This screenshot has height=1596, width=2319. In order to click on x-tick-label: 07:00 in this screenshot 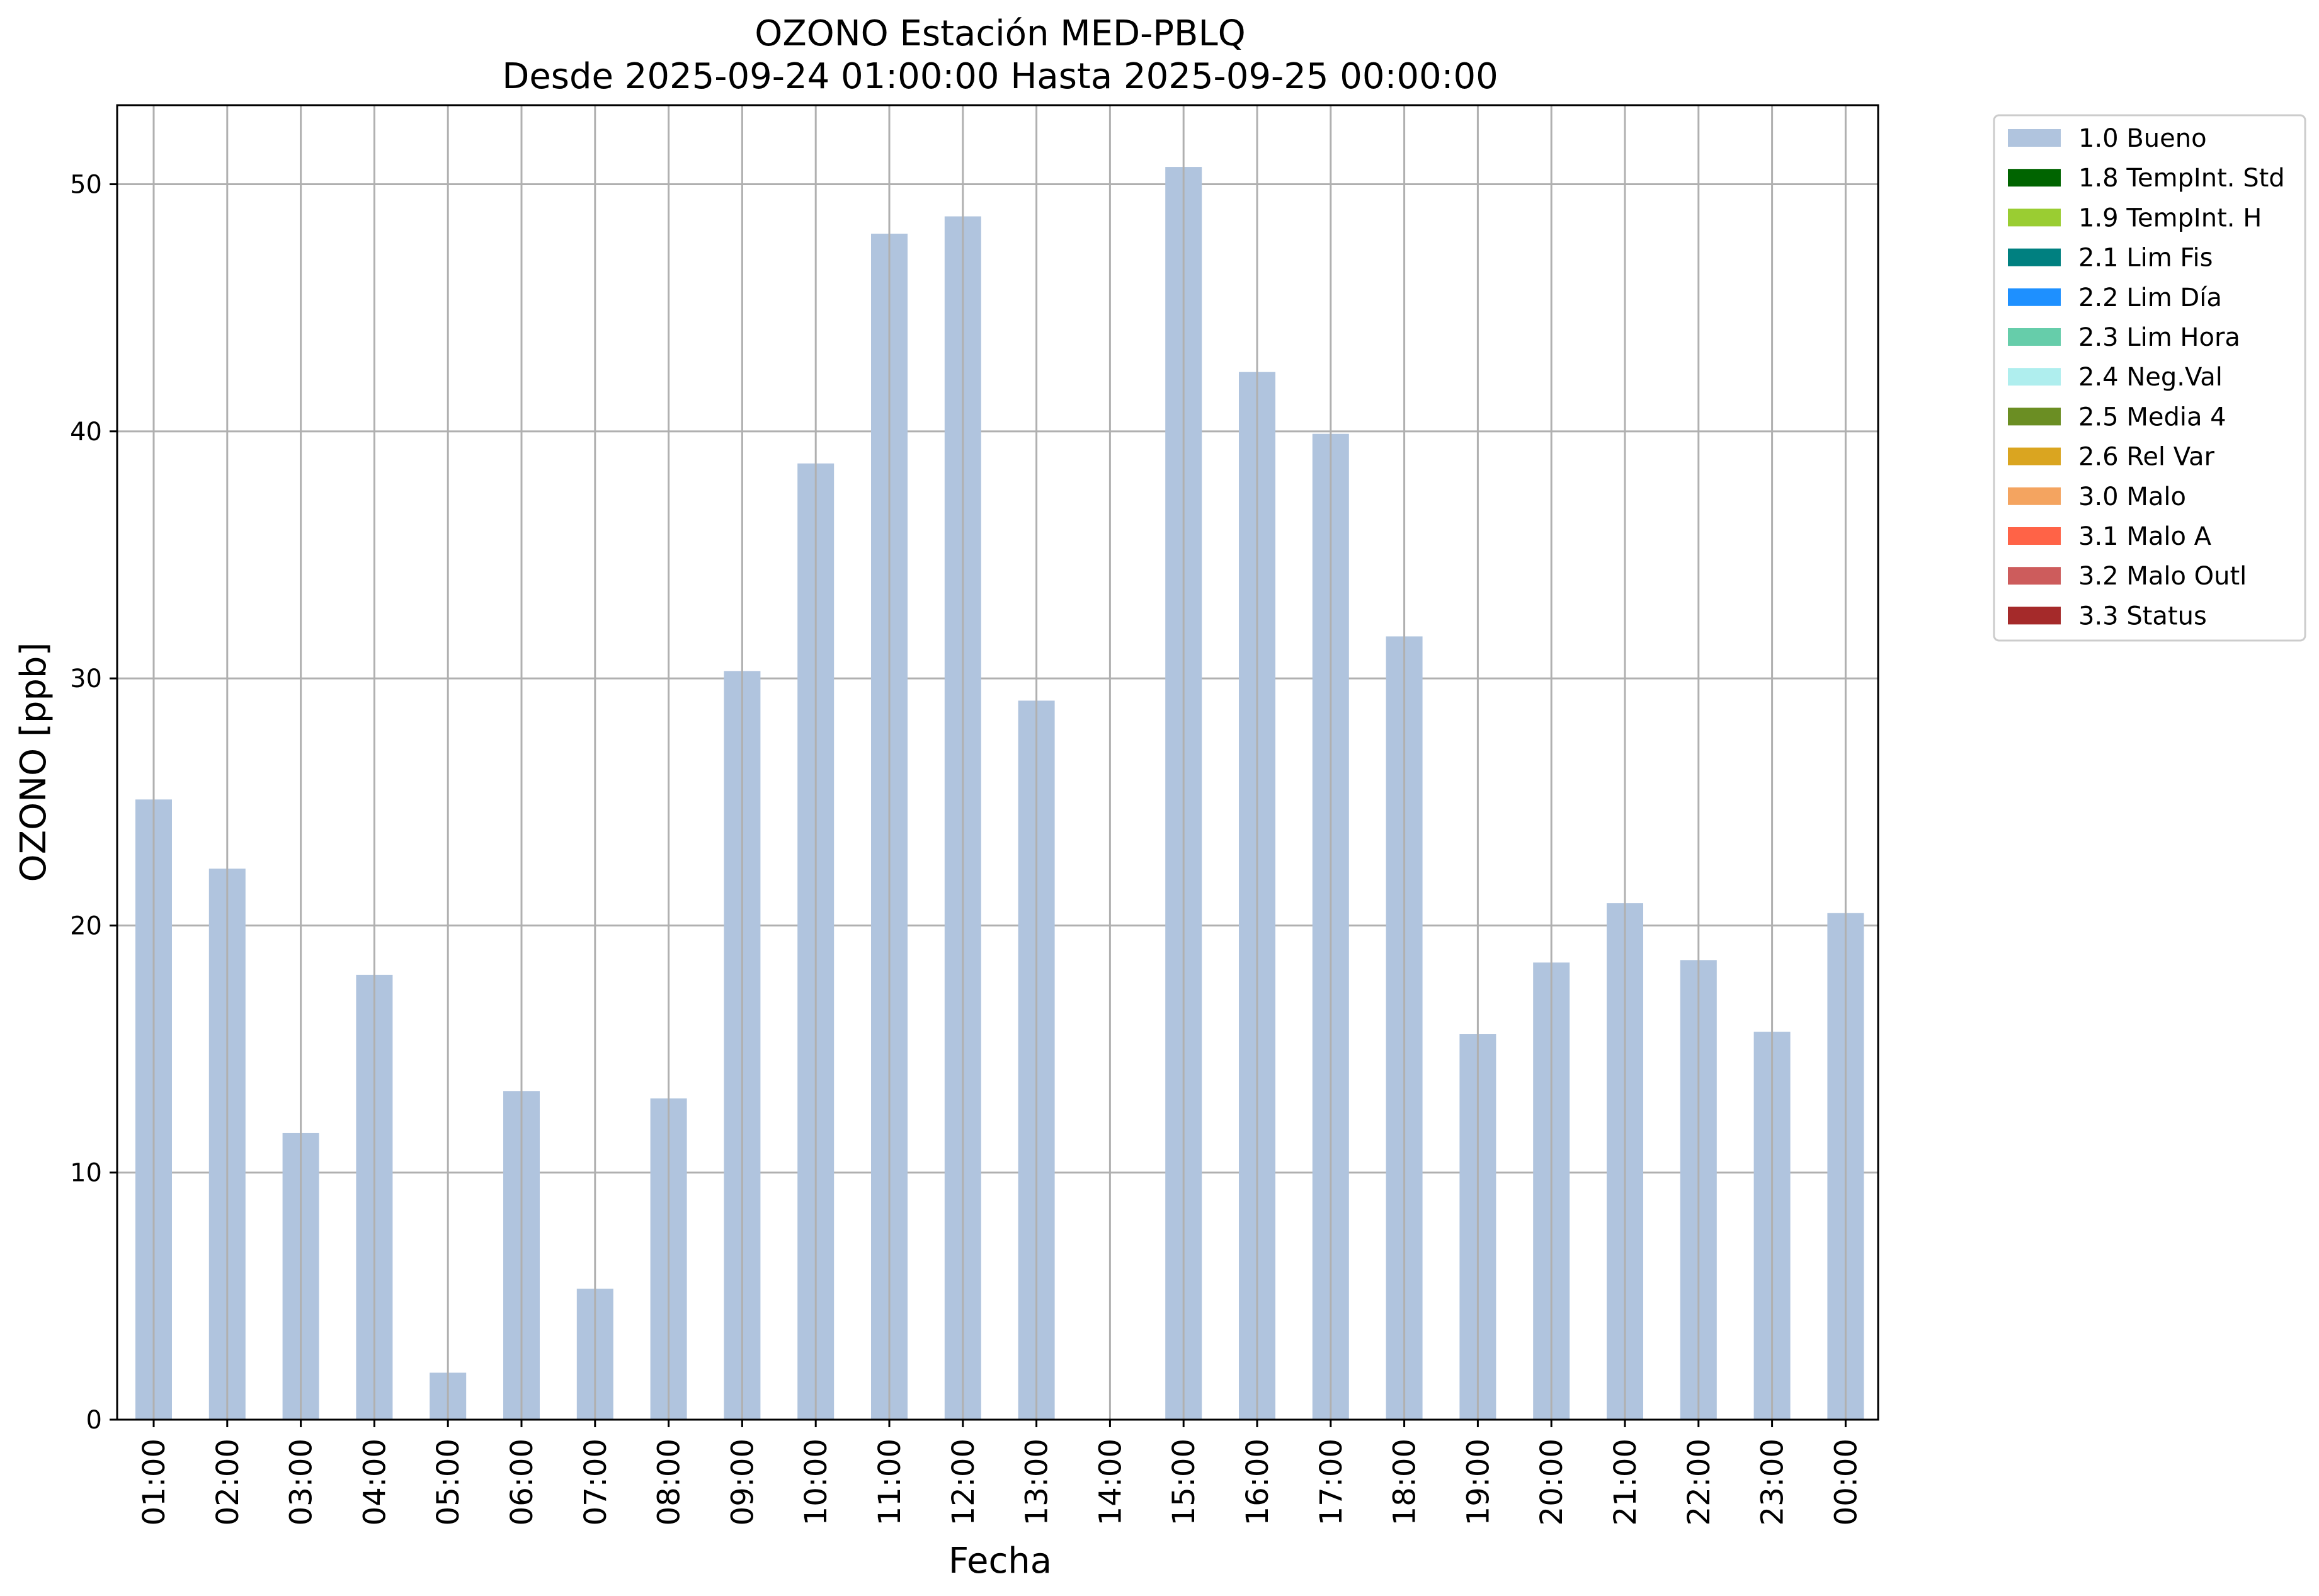, I will do `click(595, 1482)`.